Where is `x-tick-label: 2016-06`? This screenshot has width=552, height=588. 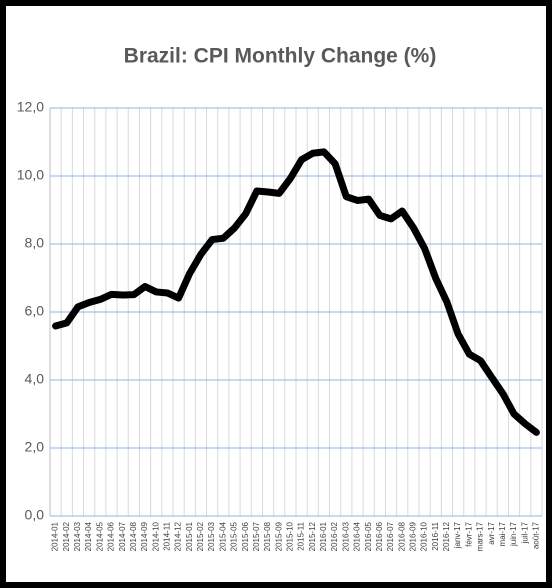
x-tick-label: 2016-06 is located at coordinates (379, 536).